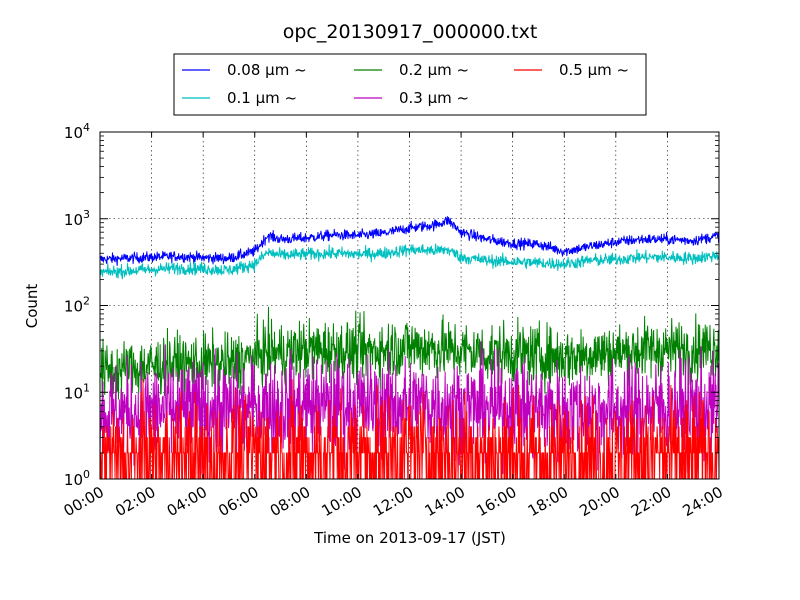  I want to click on y-tick-label: 10¹, so click(77, 391).